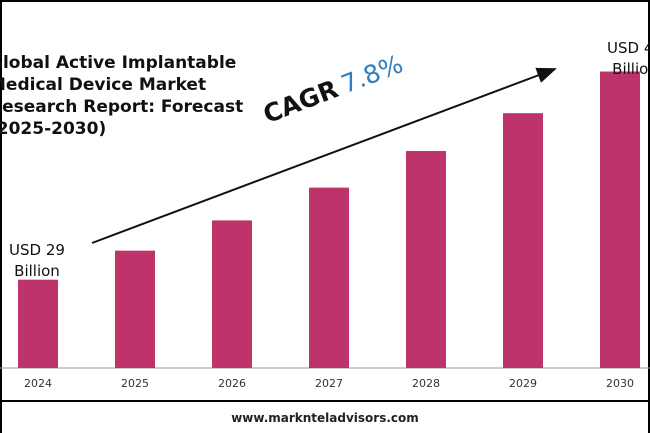 The width and height of the screenshot is (650, 433). Describe the element at coordinates (426, 383) in the screenshot. I see `x-tick-label-2028: 2028` at that location.